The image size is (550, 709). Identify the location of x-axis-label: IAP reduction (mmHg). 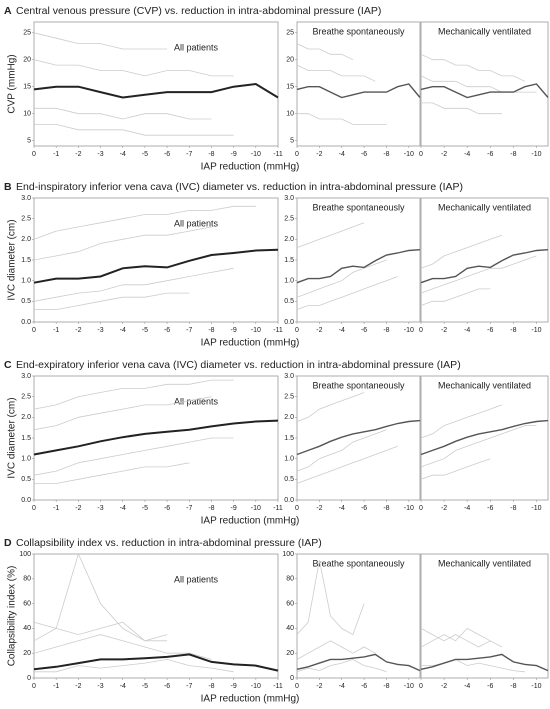
(250, 343).